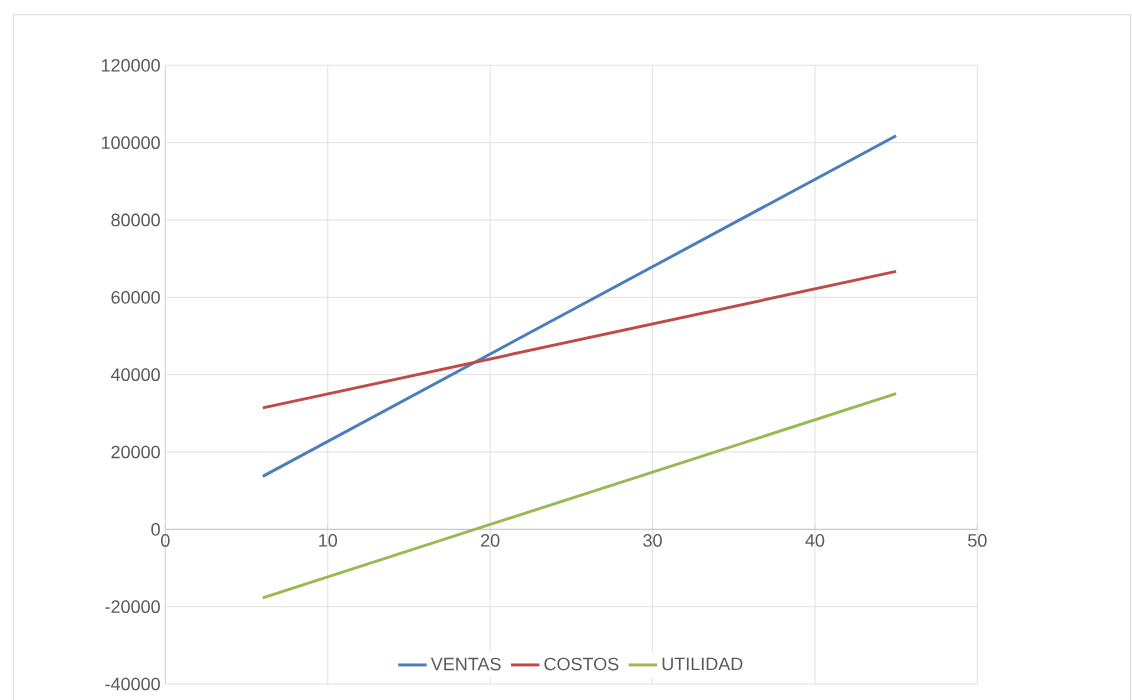  What do you see at coordinates (977, 540) in the screenshot?
I see `x-tick-label: 50` at bounding box center [977, 540].